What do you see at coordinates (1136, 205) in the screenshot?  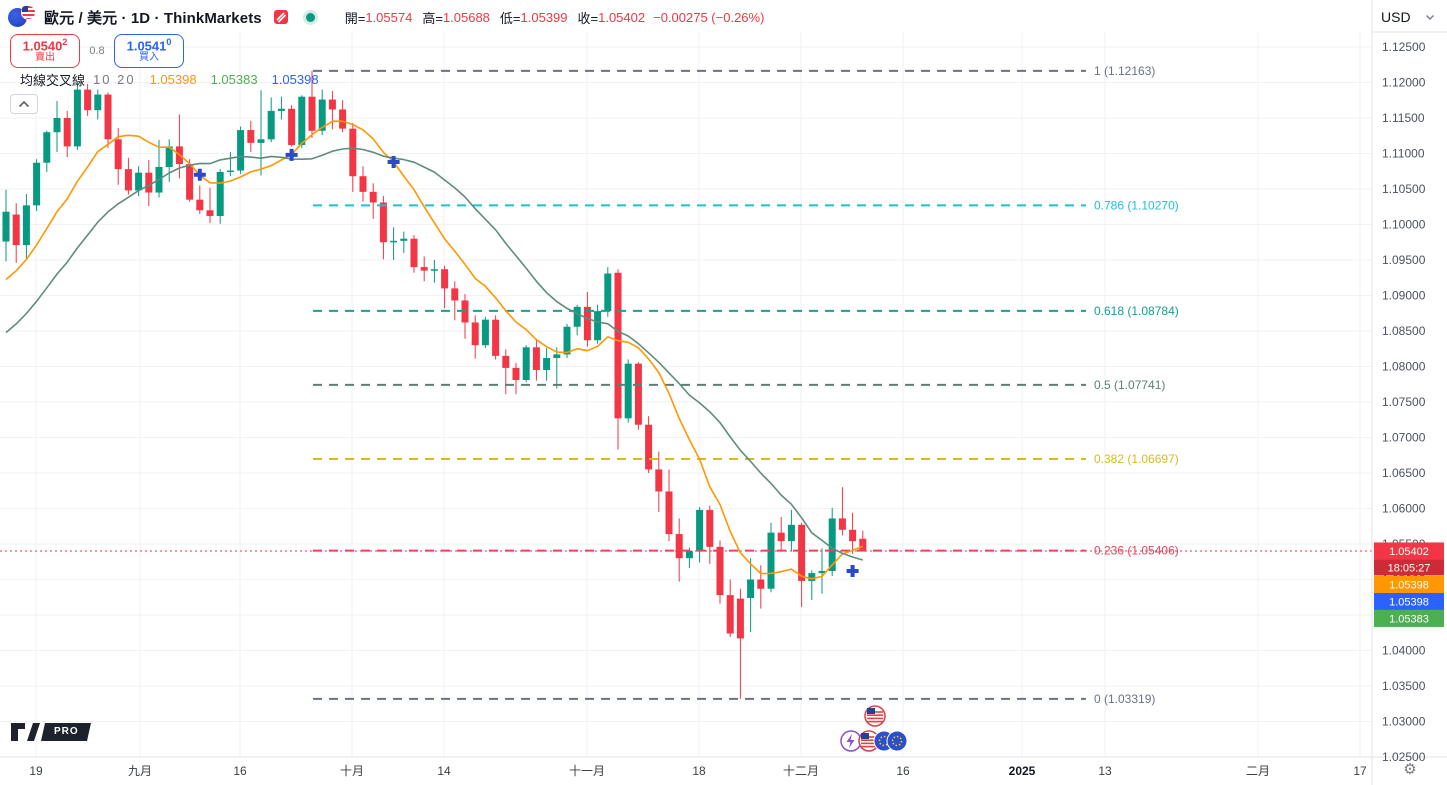 I see `fib-label: 0.786 (1.10270)` at bounding box center [1136, 205].